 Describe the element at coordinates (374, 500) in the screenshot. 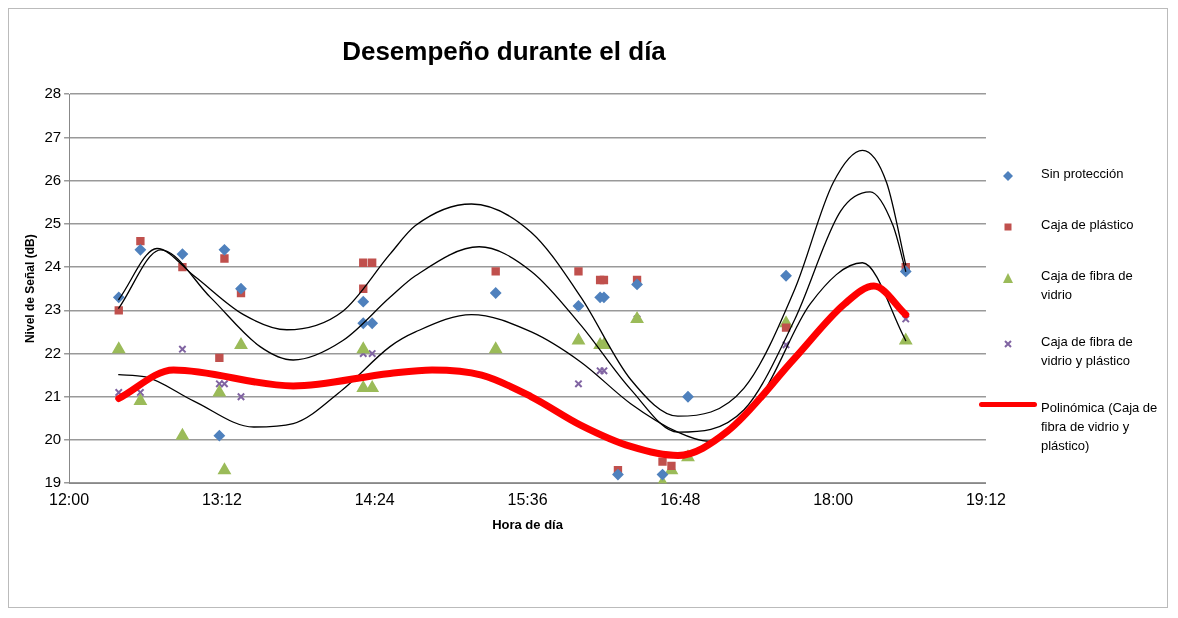

I see `x-tick-label: 14:24` at that location.